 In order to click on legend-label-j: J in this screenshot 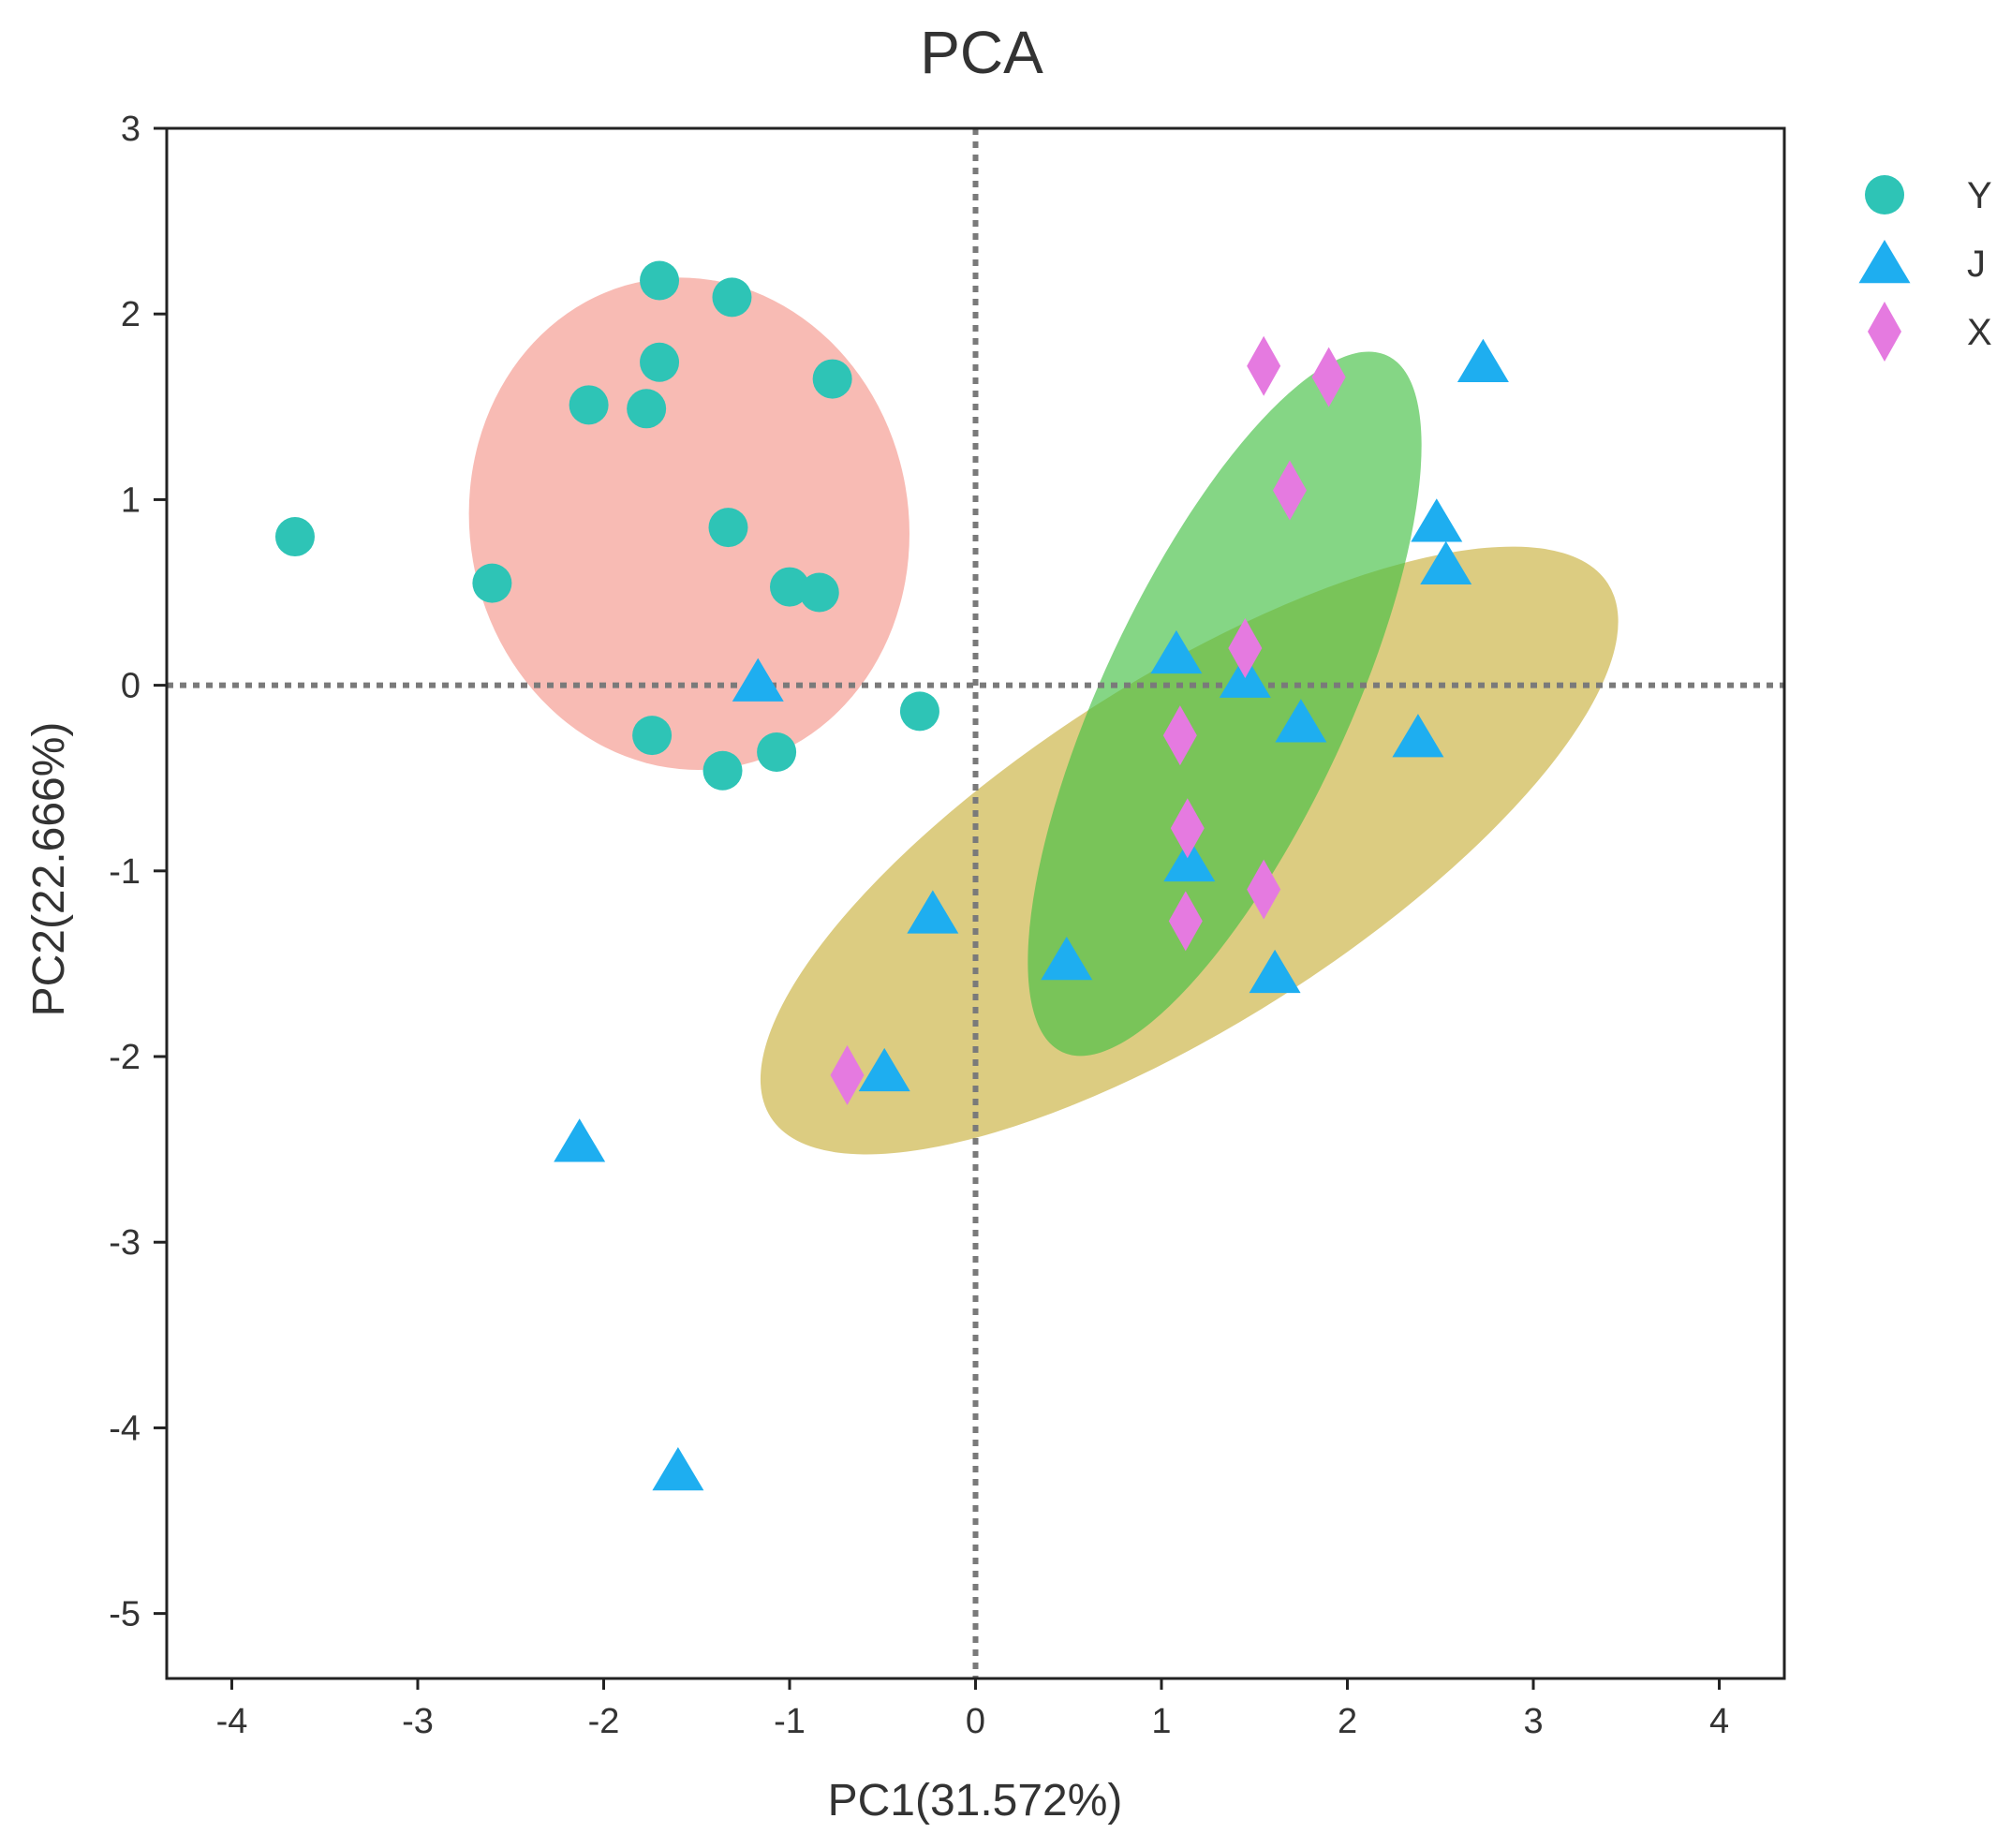, I will do `click(1976, 265)`.